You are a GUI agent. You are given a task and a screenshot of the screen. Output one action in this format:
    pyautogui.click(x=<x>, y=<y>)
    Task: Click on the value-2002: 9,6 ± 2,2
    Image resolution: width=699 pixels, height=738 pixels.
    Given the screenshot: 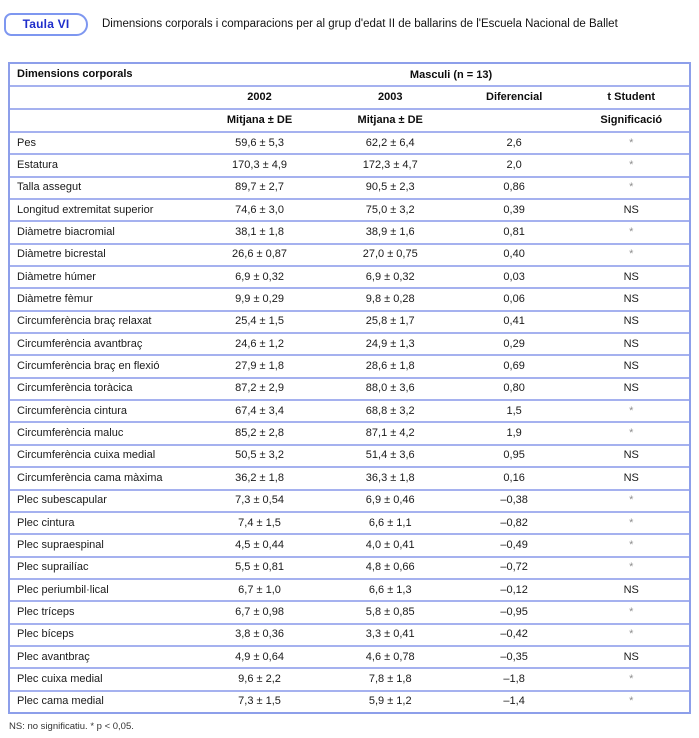 What is the action you would take?
    pyautogui.click(x=259, y=679)
    